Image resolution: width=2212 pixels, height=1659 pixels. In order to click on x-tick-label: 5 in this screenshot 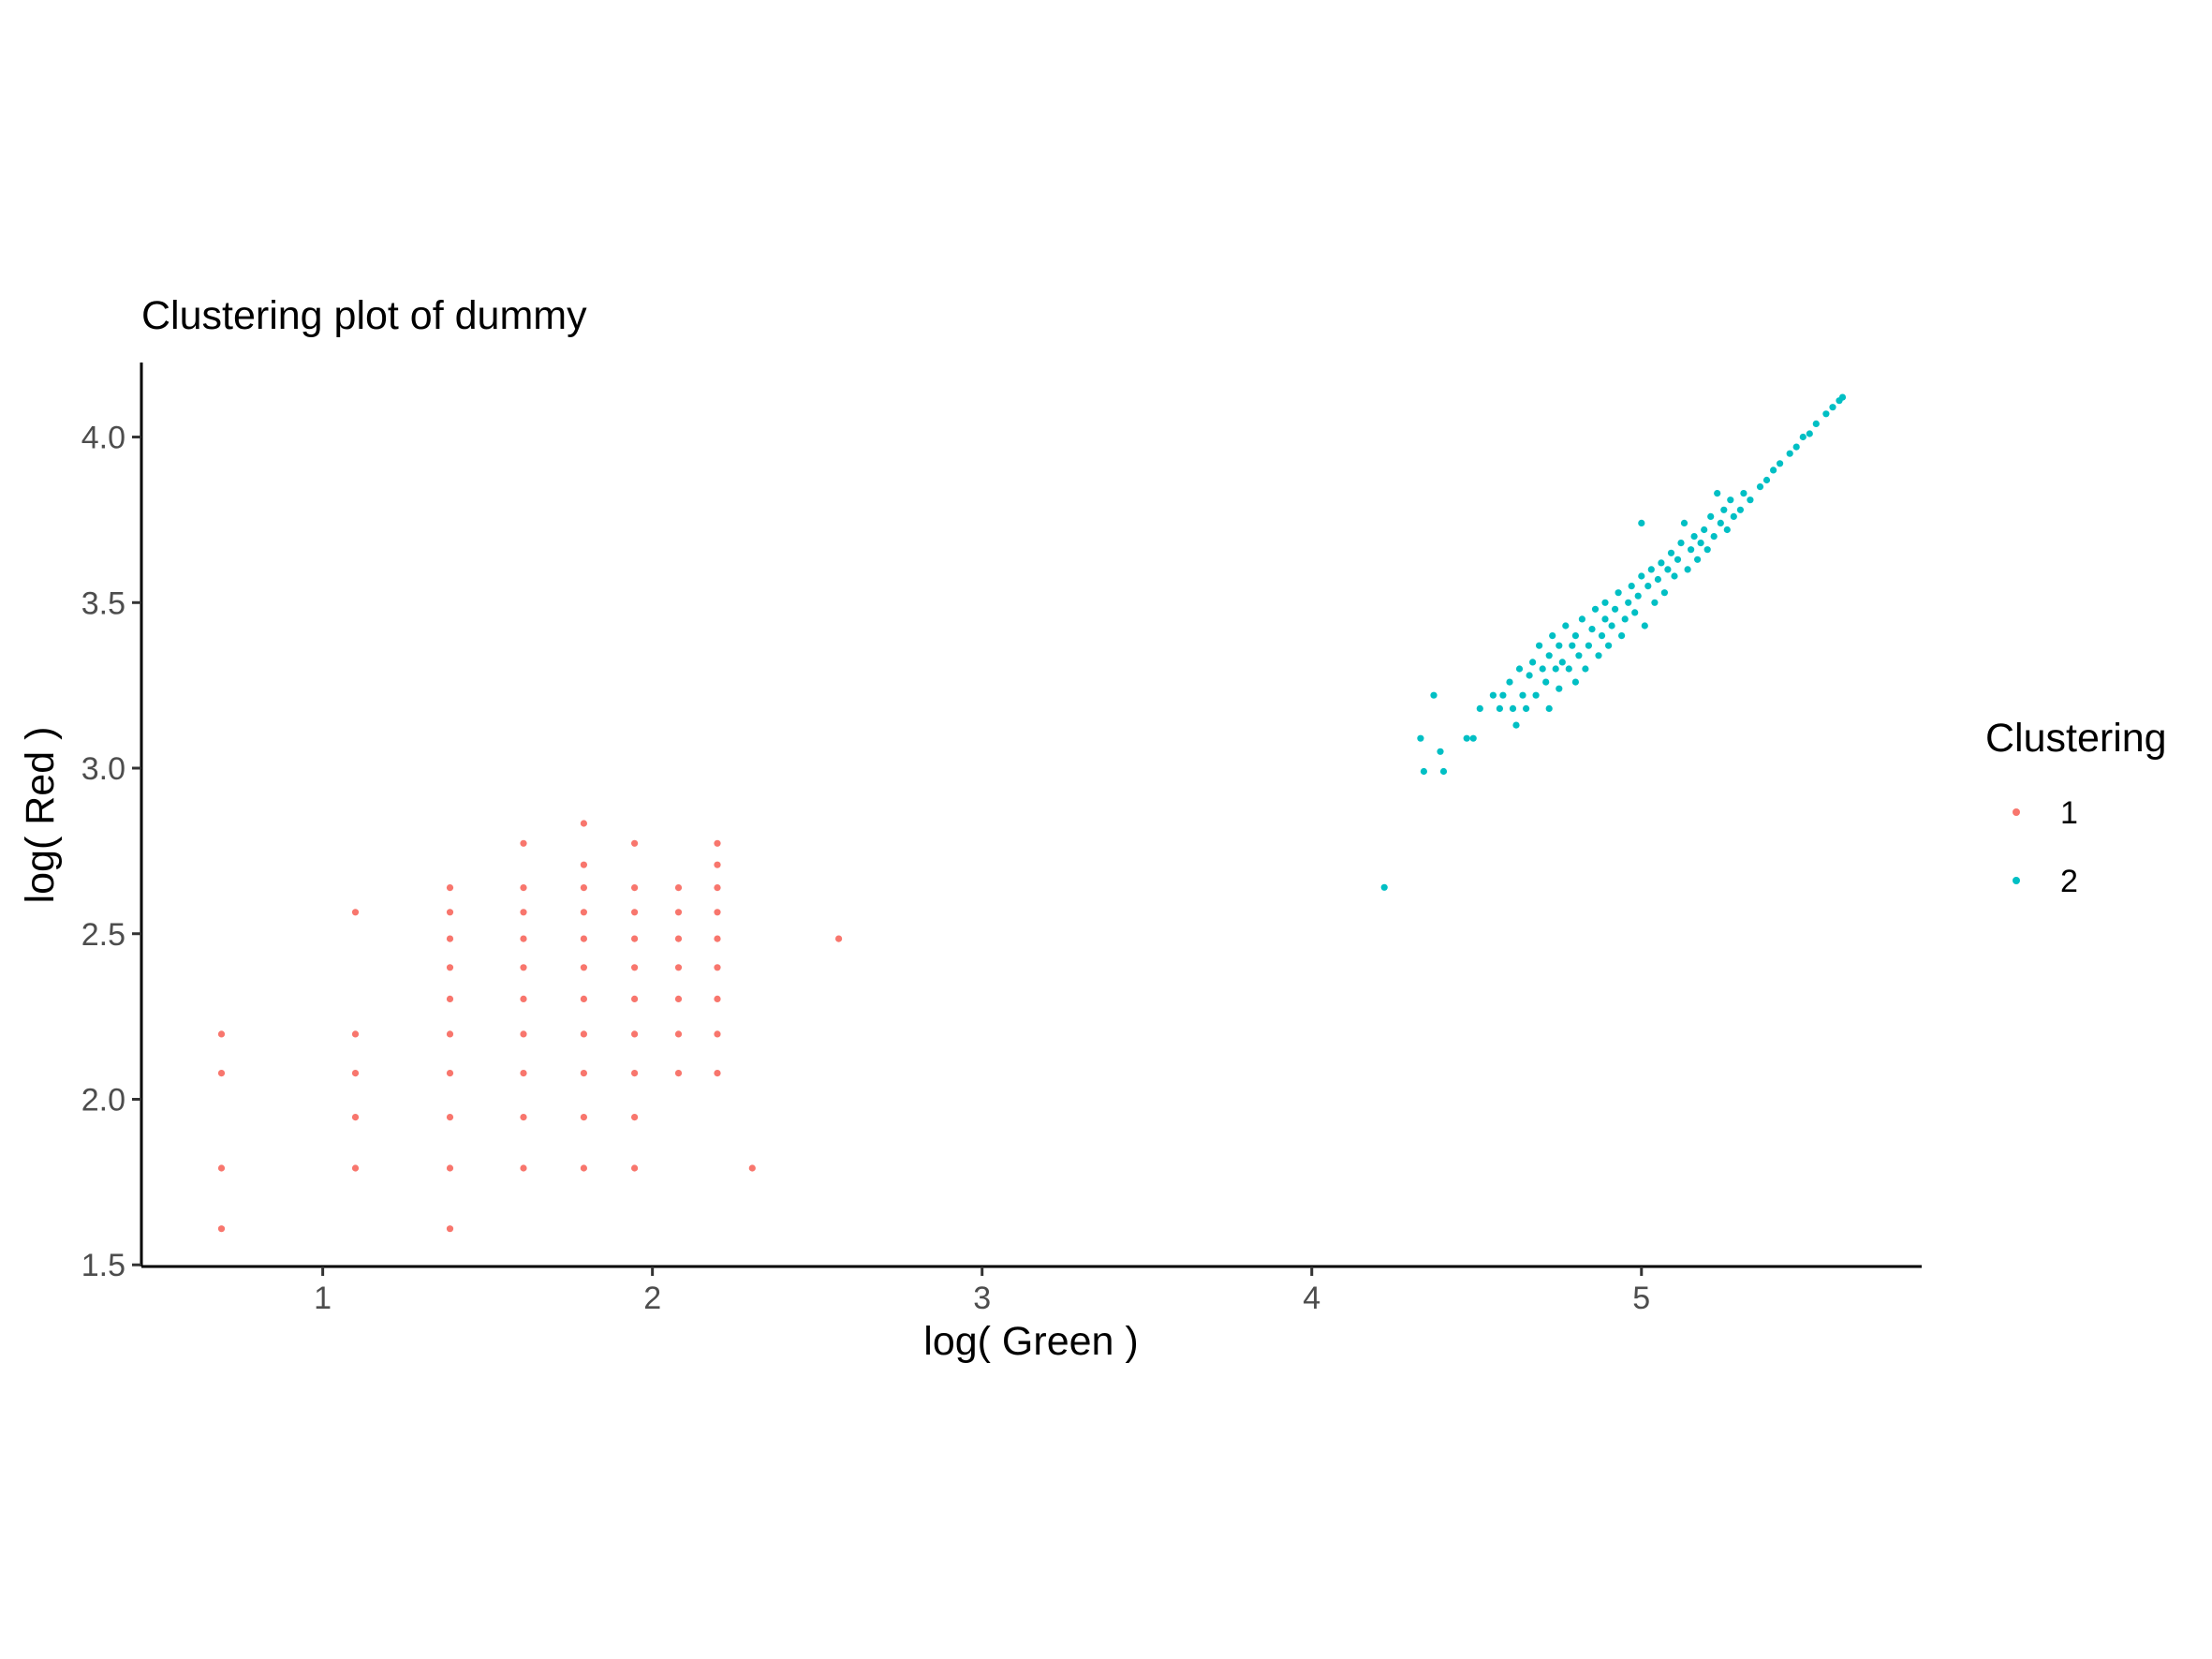, I will do `click(1641, 1298)`.